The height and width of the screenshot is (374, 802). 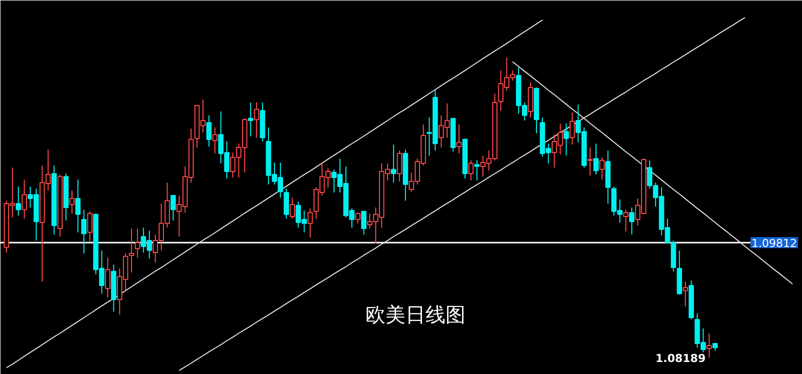 What do you see at coordinates (774, 243) in the screenshot?
I see `annotation: 1.09812` at bounding box center [774, 243].